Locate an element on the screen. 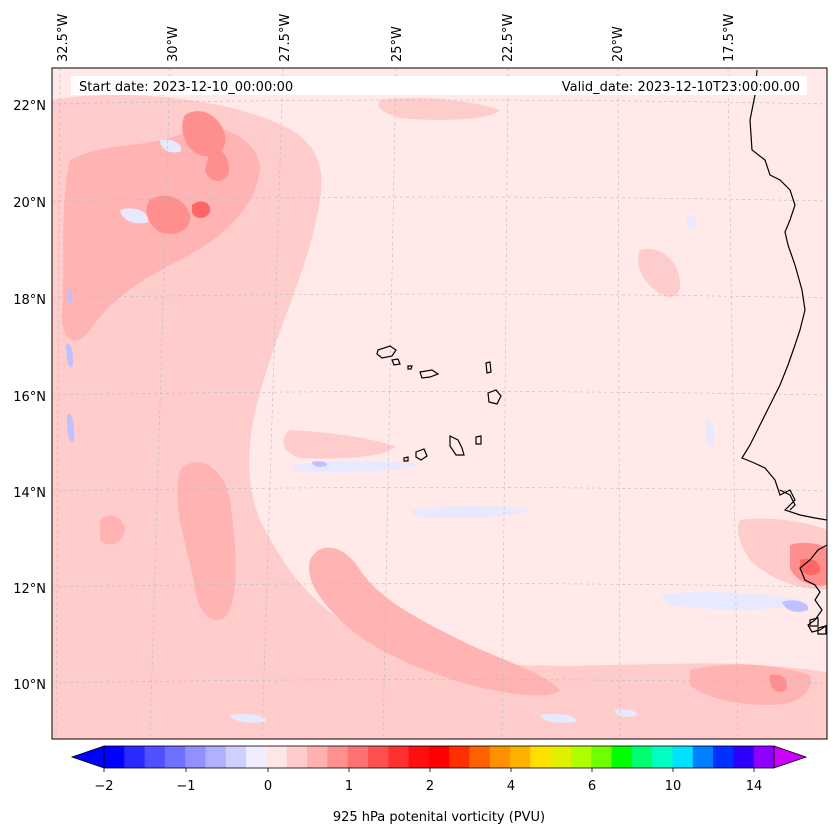  island-santiago is located at coordinates (457, 445).